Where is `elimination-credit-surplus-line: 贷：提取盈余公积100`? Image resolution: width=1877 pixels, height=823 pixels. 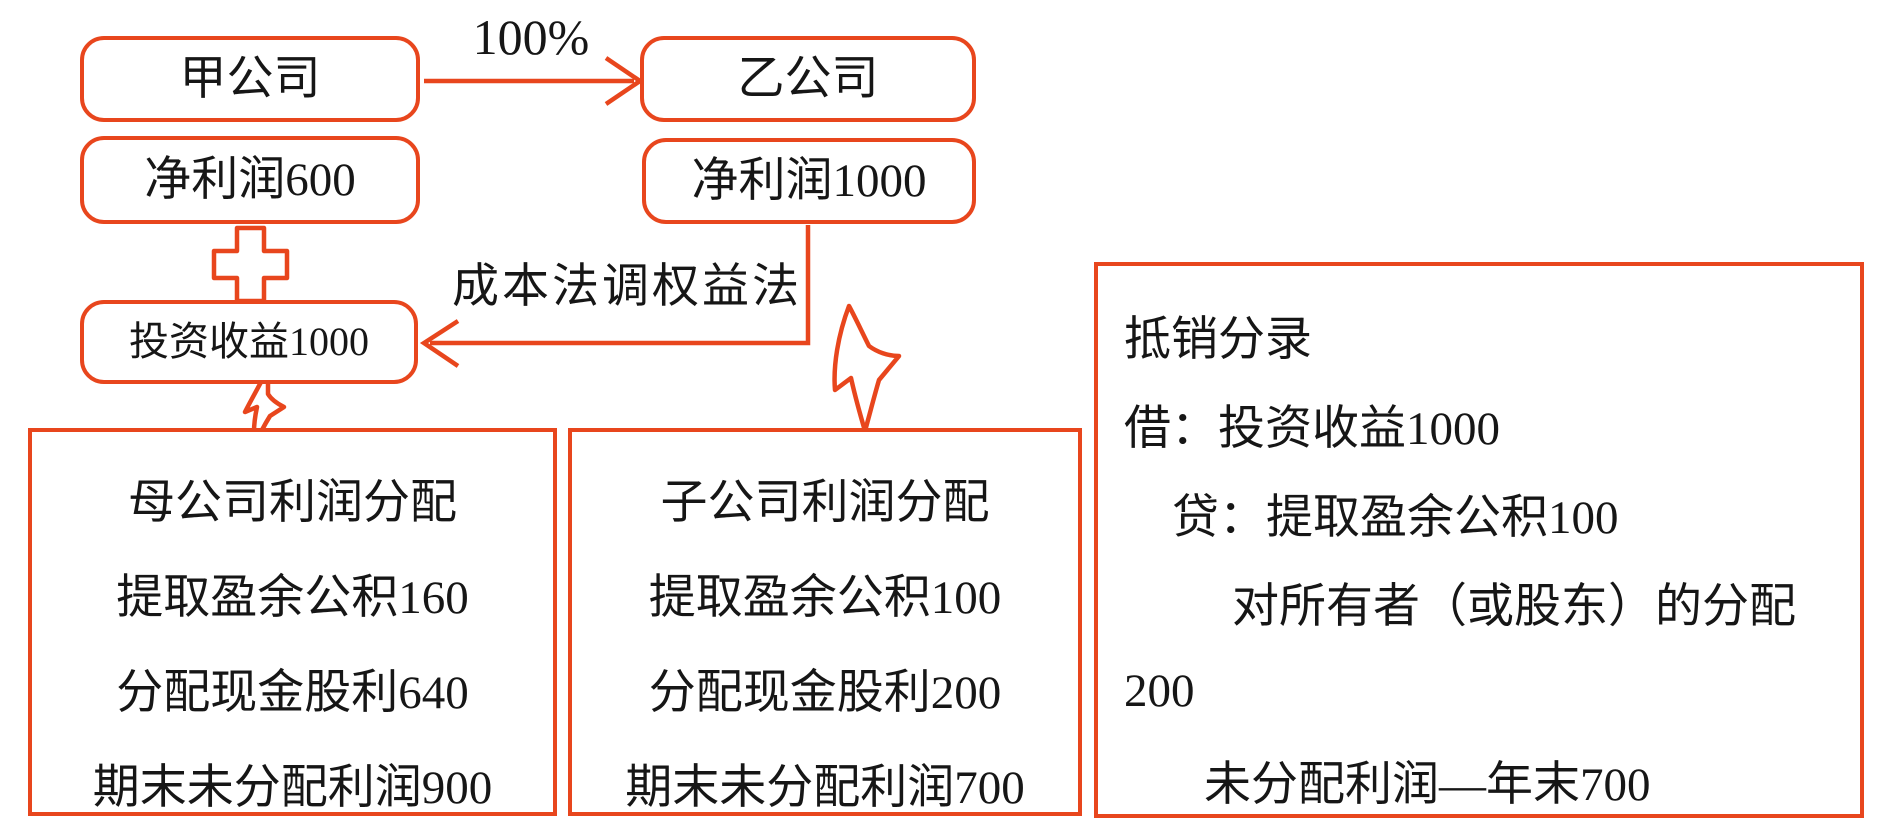
elimination-credit-surplus-line: 贷：提取盈余公积100 is located at coordinates (1395, 518).